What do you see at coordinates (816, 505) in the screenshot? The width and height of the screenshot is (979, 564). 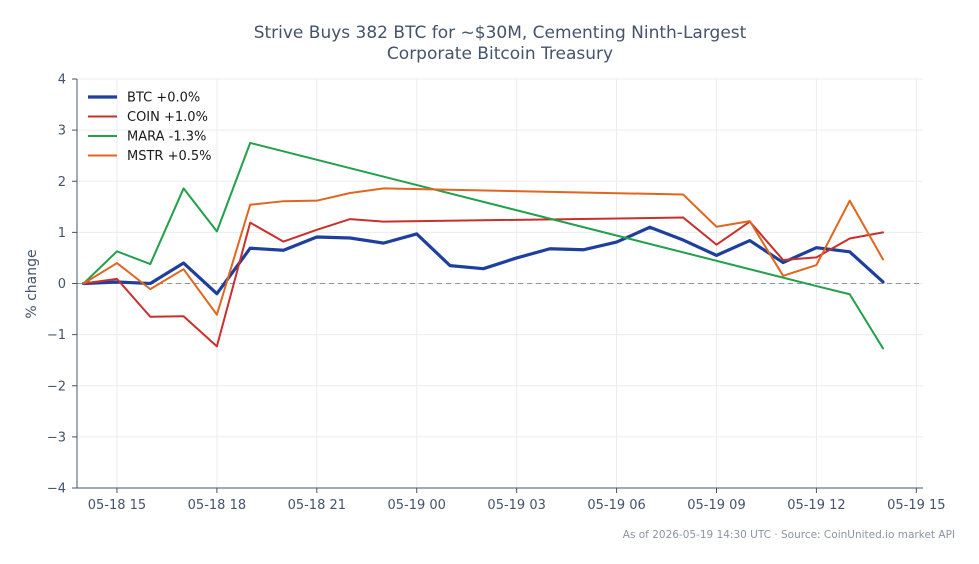 I see `x-tick-label-7: 05-19 12` at bounding box center [816, 505].